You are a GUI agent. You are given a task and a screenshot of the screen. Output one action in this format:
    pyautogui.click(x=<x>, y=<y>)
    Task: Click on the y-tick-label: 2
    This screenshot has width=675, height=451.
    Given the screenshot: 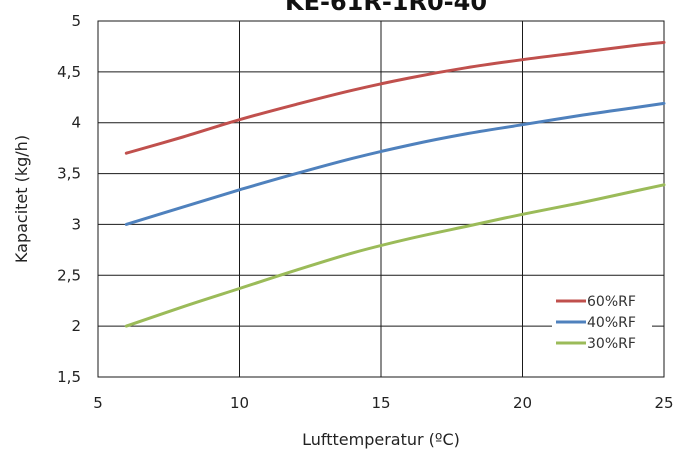 What is the action you would take?
    pyautogui.click(x=76, y=326)
    